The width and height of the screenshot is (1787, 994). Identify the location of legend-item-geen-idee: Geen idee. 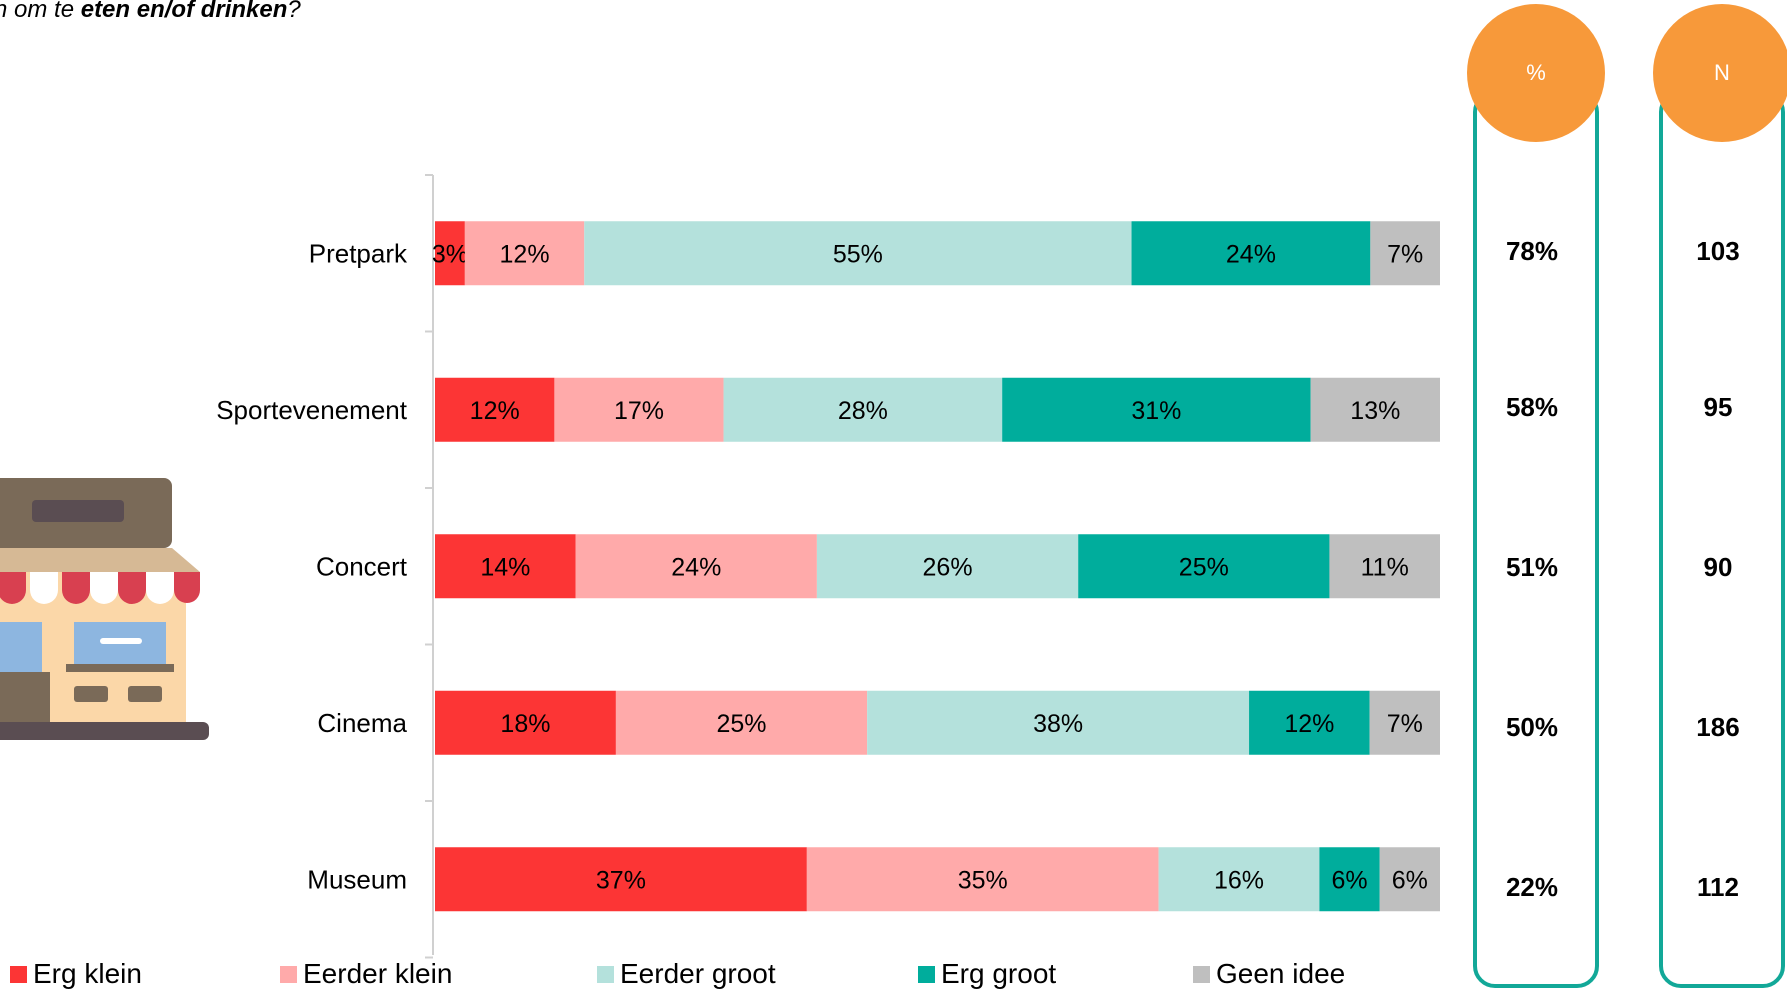
(1269, 974).